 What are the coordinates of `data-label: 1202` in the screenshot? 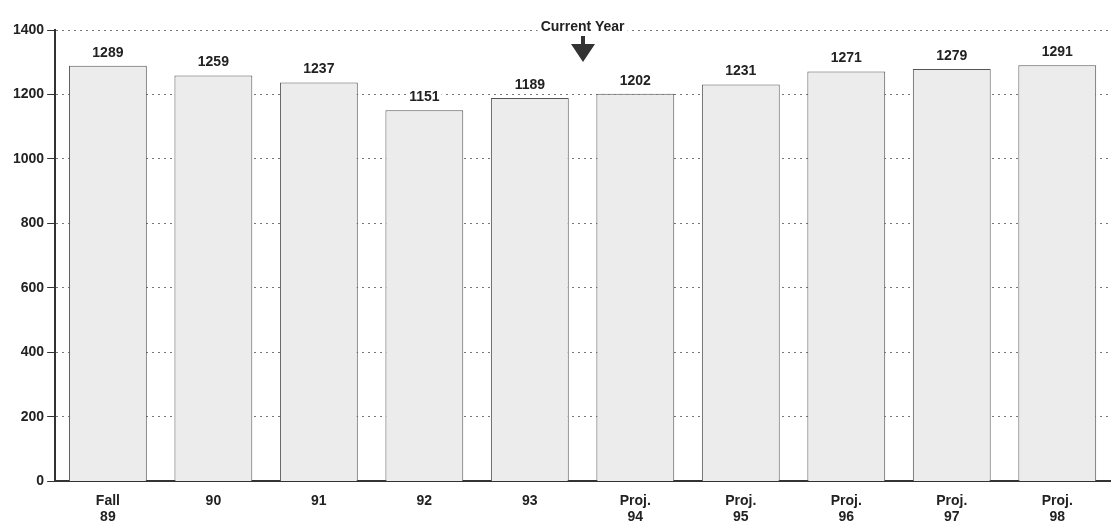 It's located at (635, 79).